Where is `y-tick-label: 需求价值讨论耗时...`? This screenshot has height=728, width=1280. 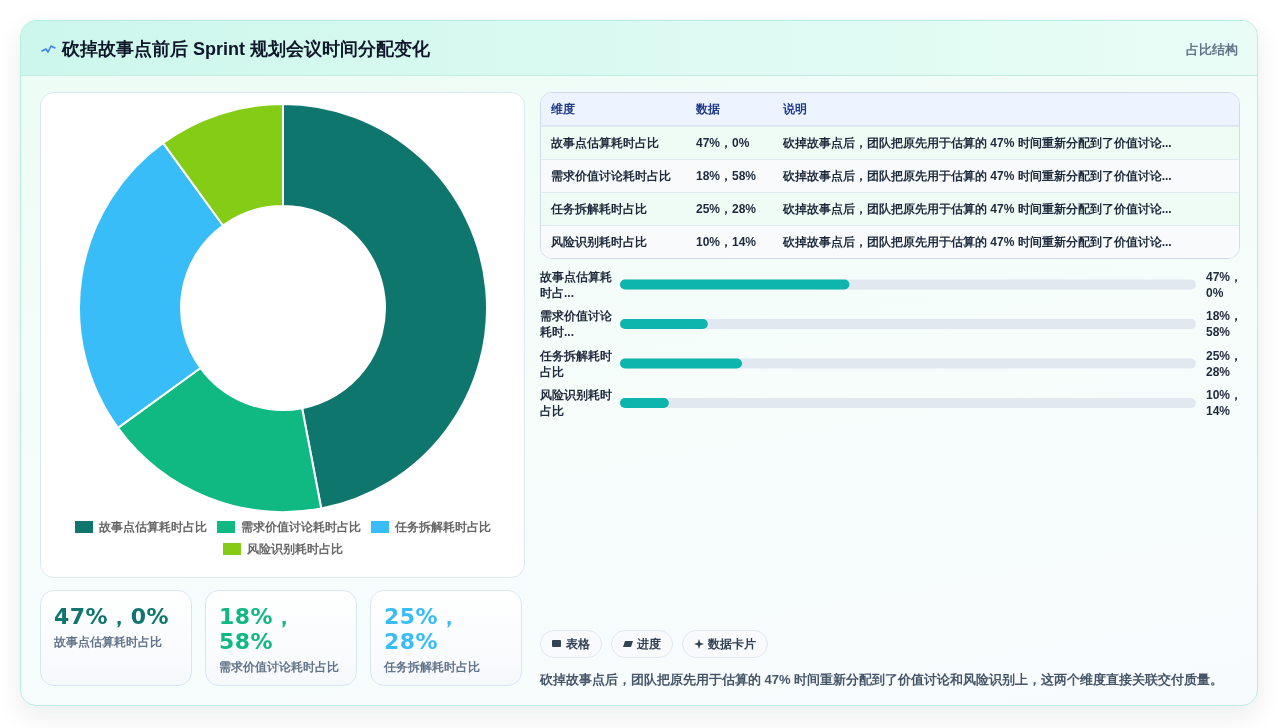
y-tick-label: 需求价值讨论耗时... is located at coordinates (576, 324).